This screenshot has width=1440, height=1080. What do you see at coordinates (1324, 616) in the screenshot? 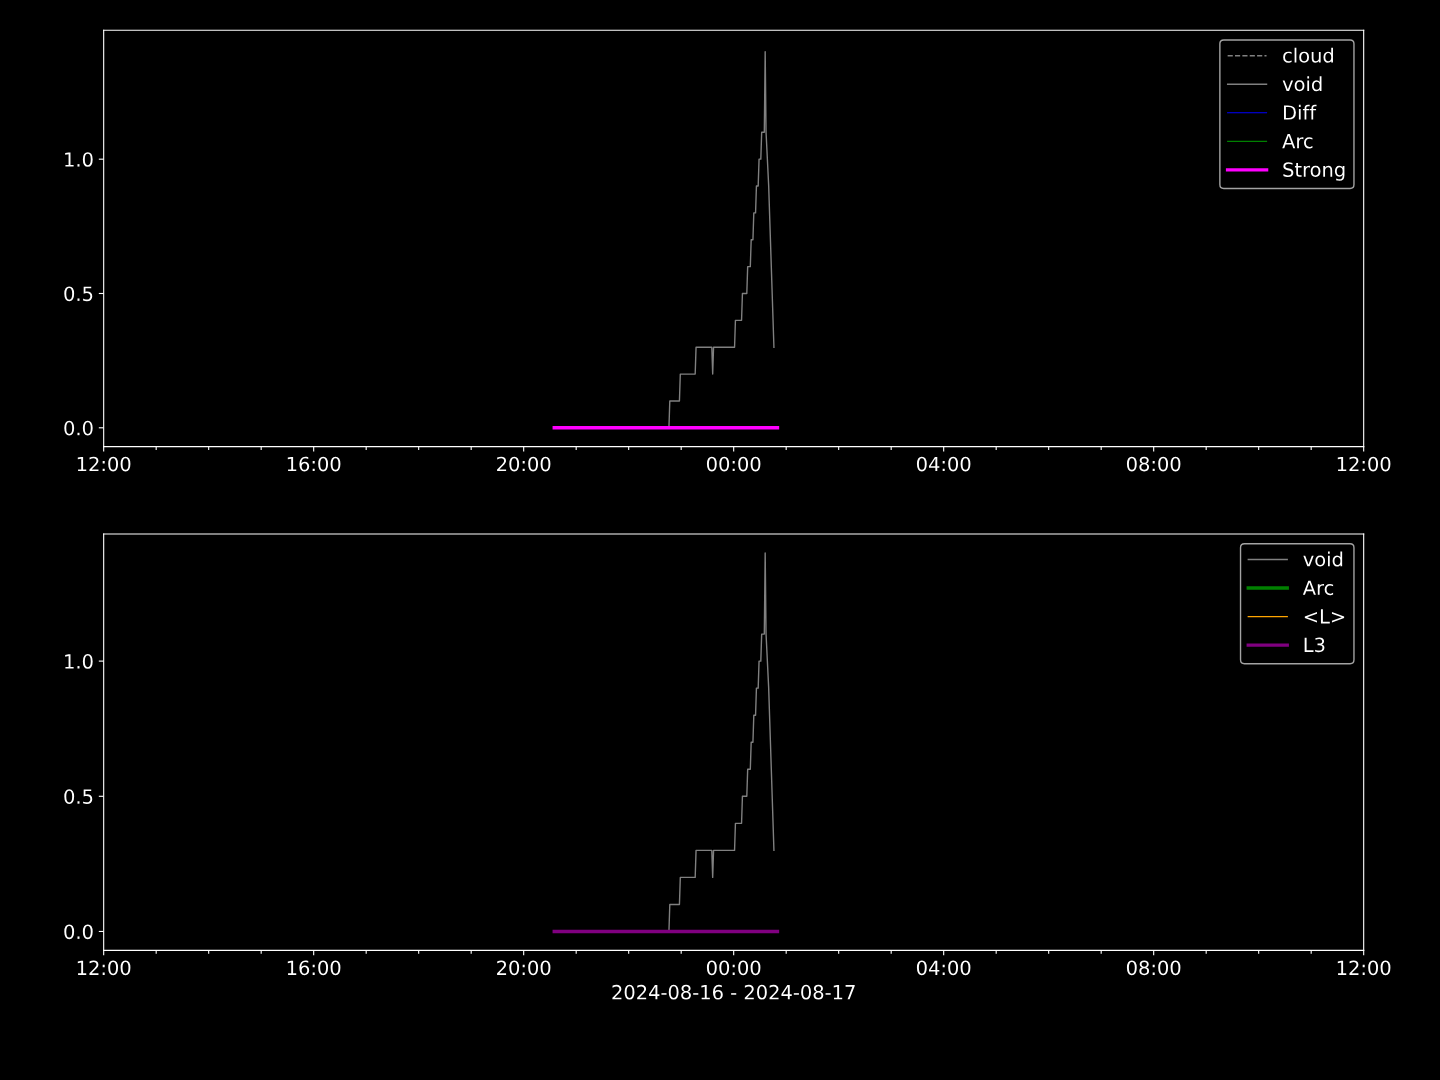
I see `legend-label: <L>` at bounding box center [1324, 616].